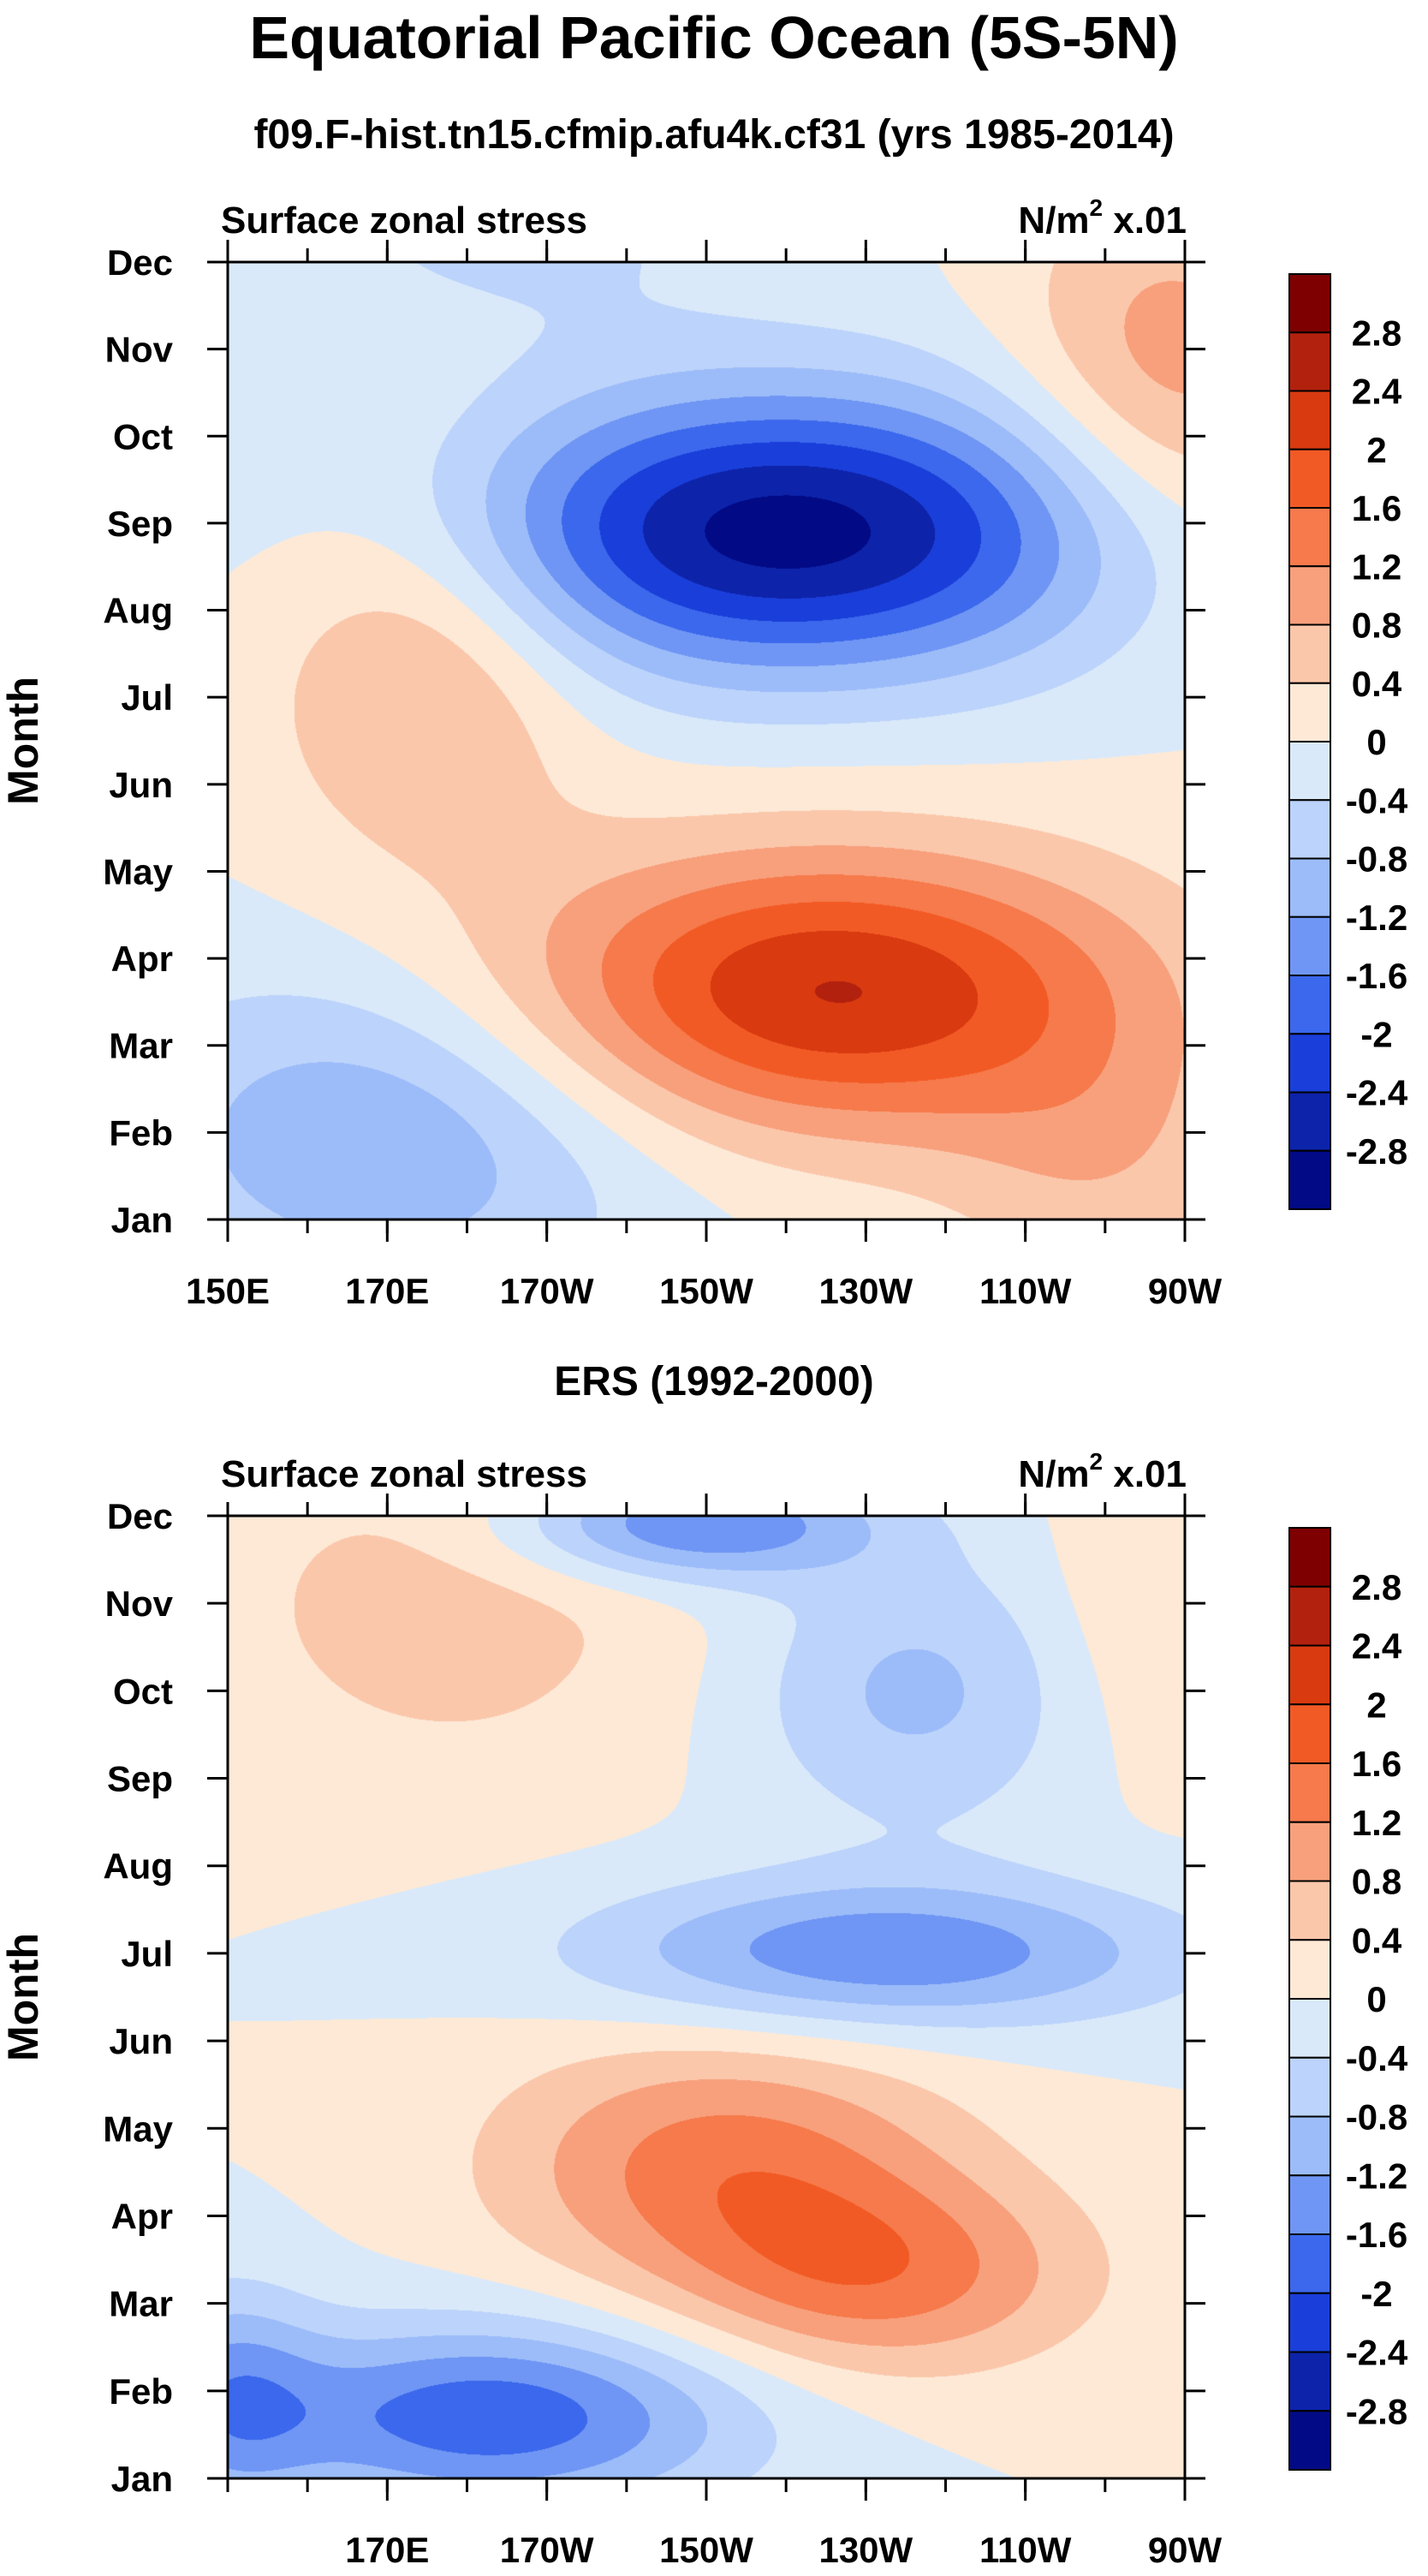  What do you see at coordinates (1377, 2058) in the screenshot?
I see `colorbar-label: -0.4` at bounding box center [1377, 2058].